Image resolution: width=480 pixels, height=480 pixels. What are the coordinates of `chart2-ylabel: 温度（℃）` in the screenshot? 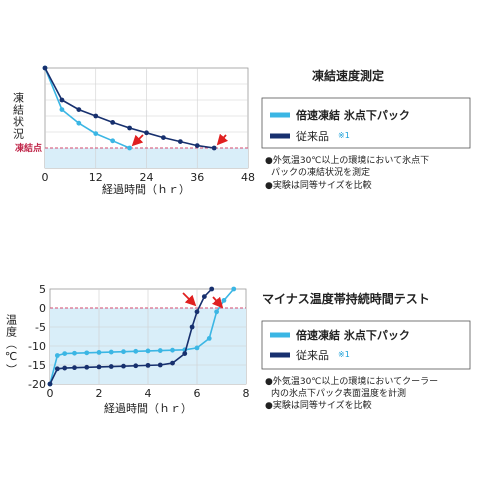 It's located at (11, 345).